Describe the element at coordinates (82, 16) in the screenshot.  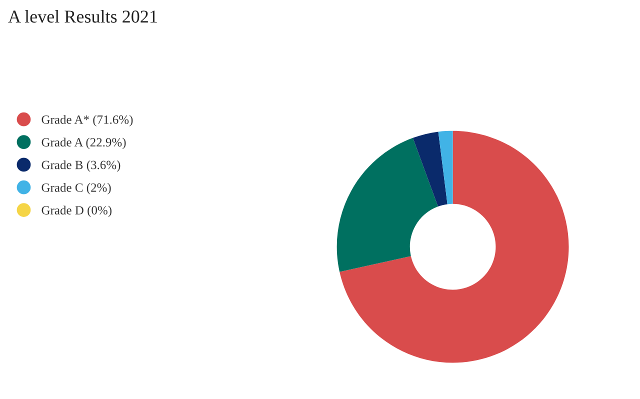
I see `chart-title: A level Results 2021` at that location.